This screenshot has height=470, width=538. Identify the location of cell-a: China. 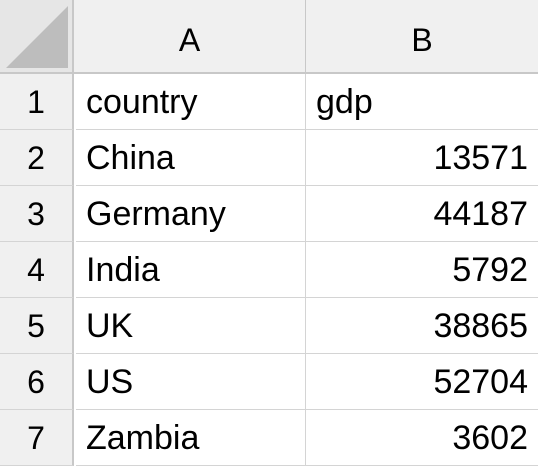
(191, 158).